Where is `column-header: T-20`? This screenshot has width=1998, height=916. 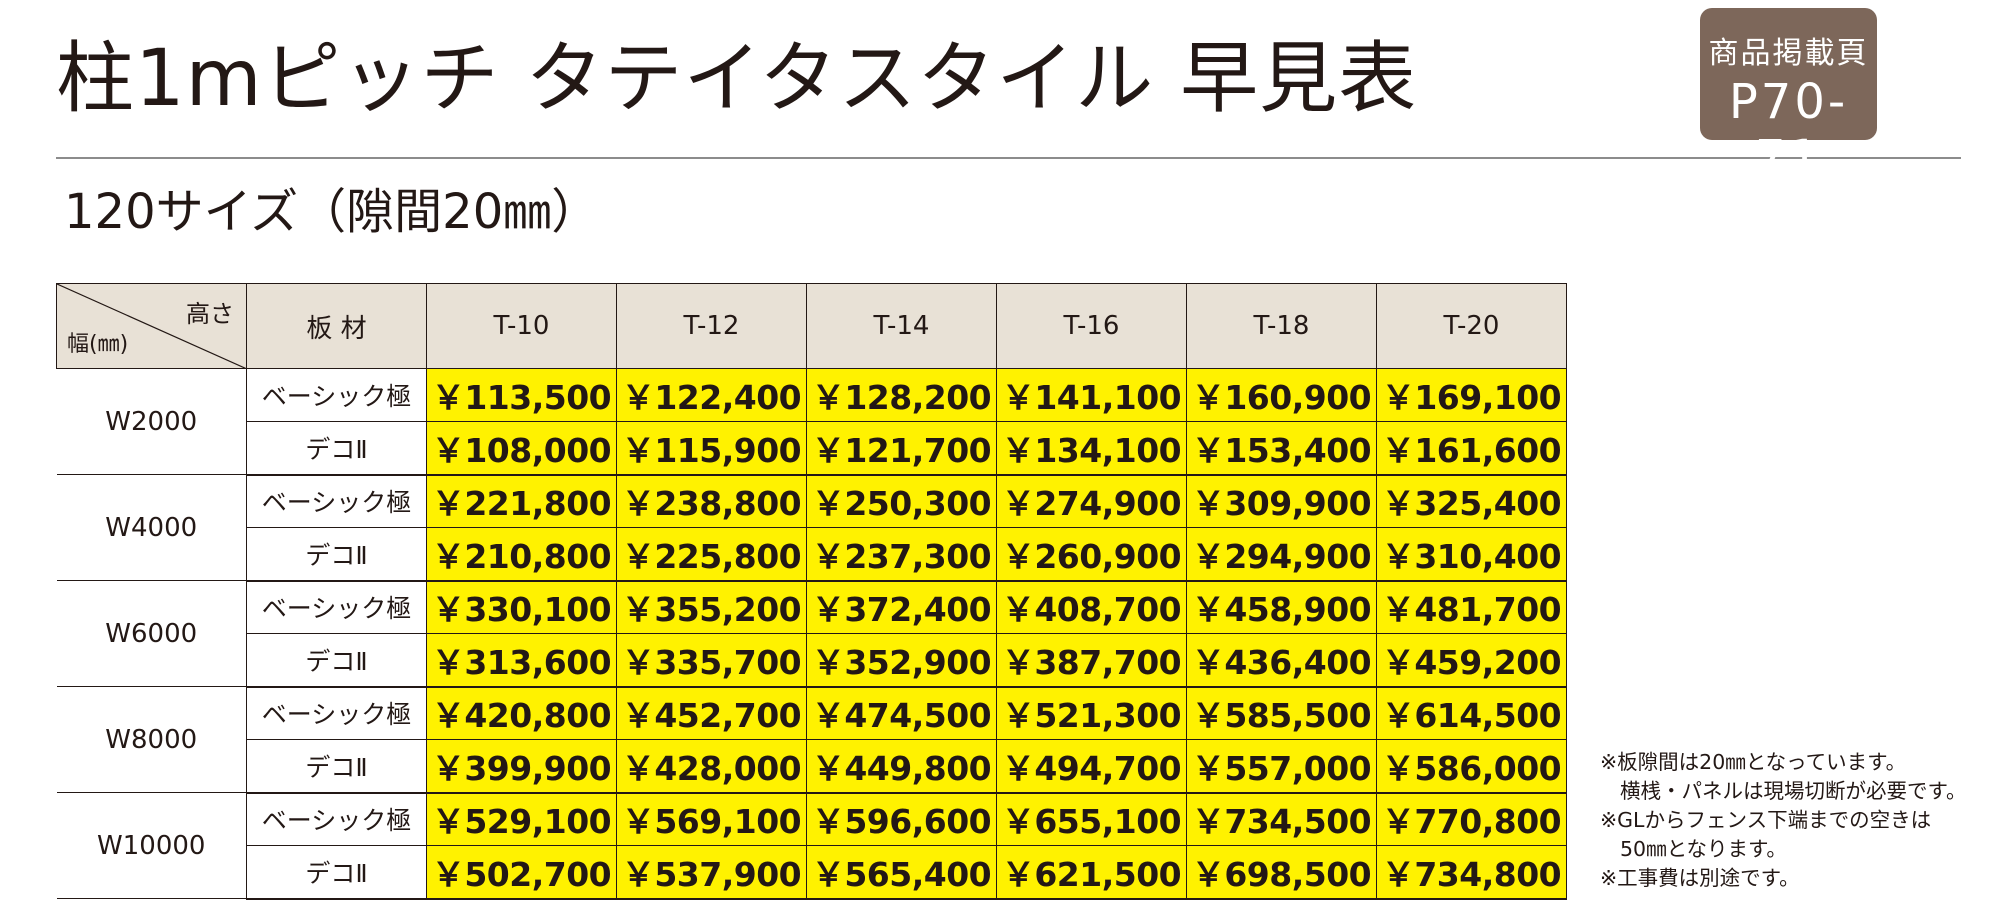 column-header: T-20 is located at coordinates (1471, 326).